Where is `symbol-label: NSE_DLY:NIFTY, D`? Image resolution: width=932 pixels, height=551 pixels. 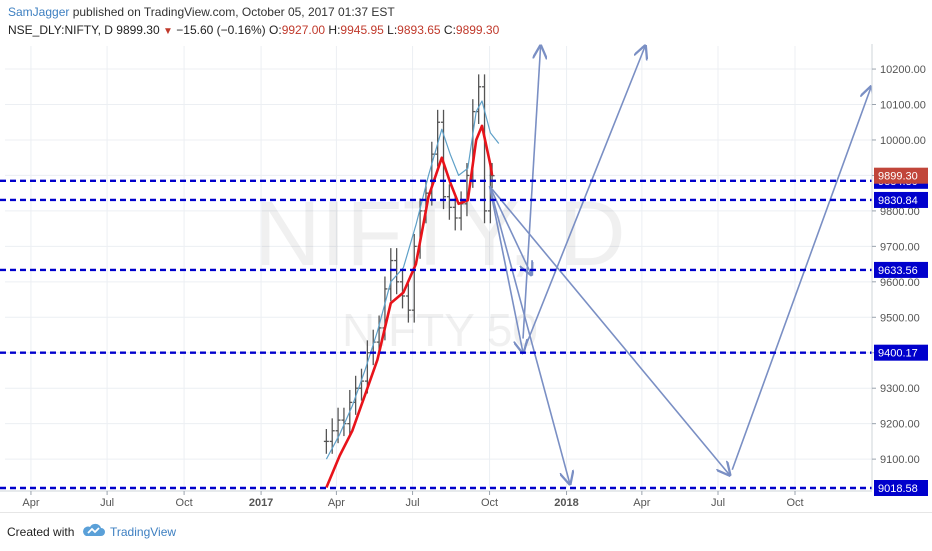 symbol-label: NSE_DLY:NIFTY, D is located at coordinates (60, 30).